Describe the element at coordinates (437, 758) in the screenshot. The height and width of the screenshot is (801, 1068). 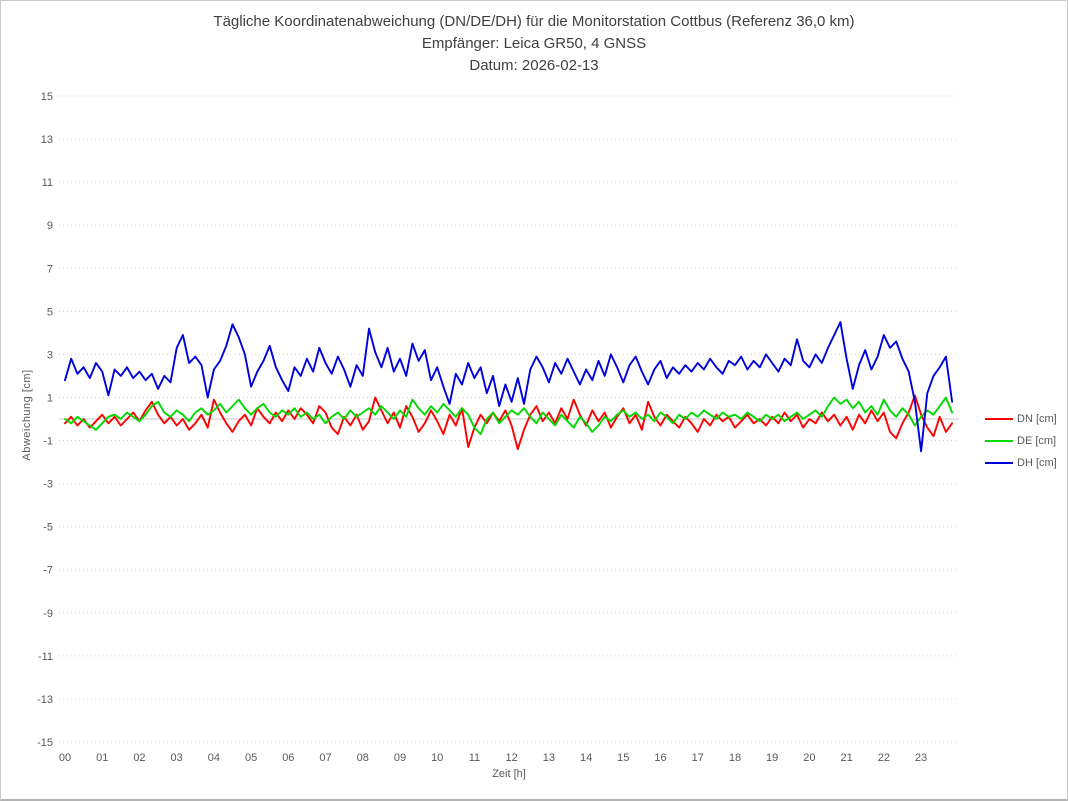
I see `x-tick-label: 10` at that location.